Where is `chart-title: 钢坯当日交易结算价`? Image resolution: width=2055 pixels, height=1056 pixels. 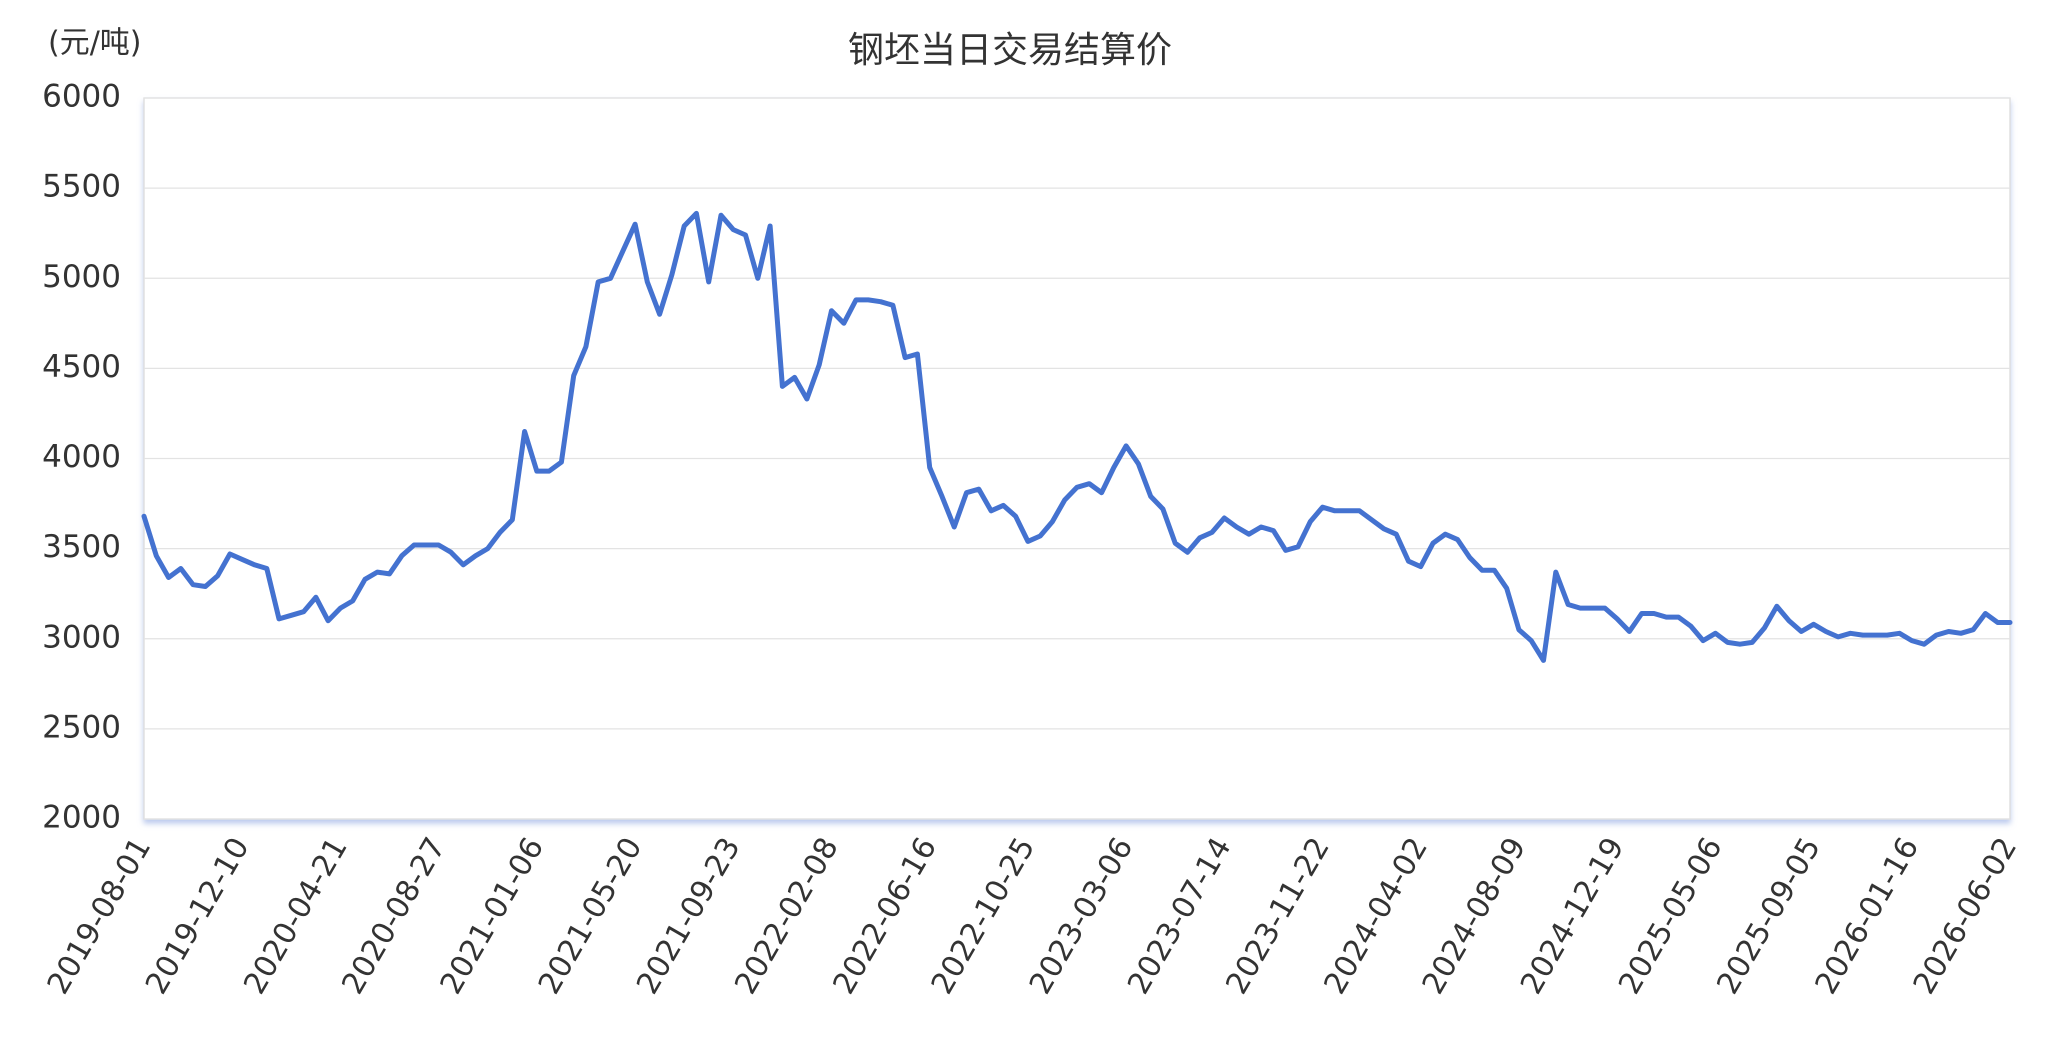 chart-title: 钢坯当日交易结算价 is located at coordinates (1010, 50).